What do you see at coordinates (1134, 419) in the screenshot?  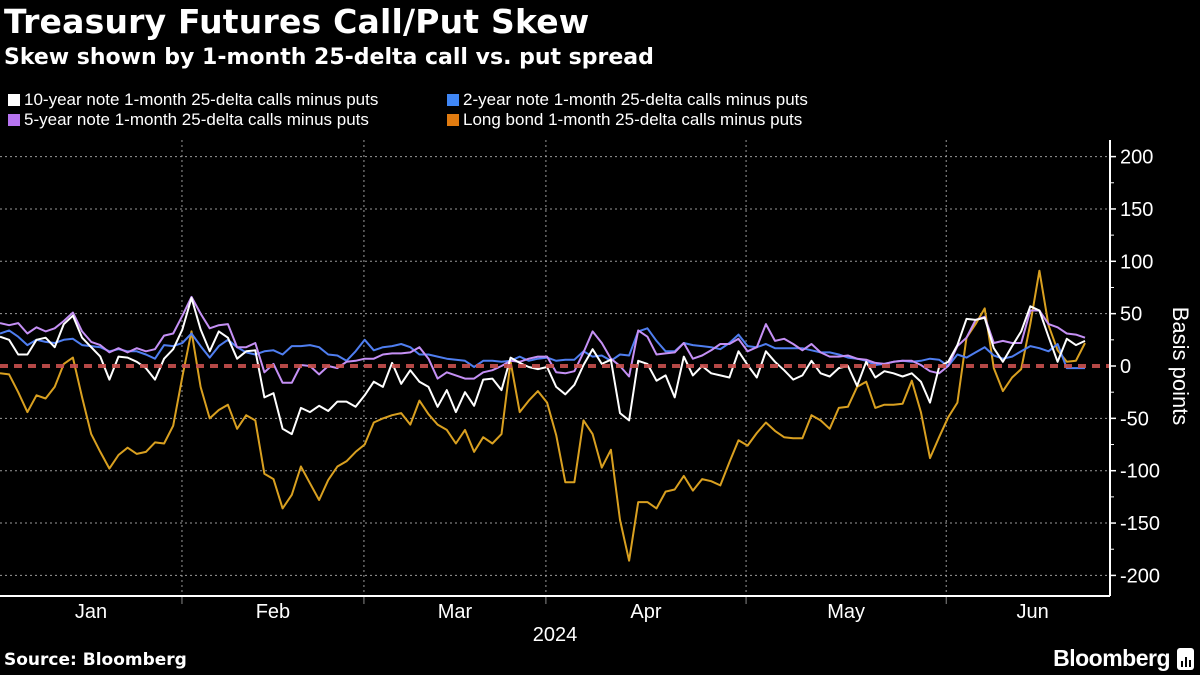 I see `y-tick-label: -50` at bounding box center [1134, 419].